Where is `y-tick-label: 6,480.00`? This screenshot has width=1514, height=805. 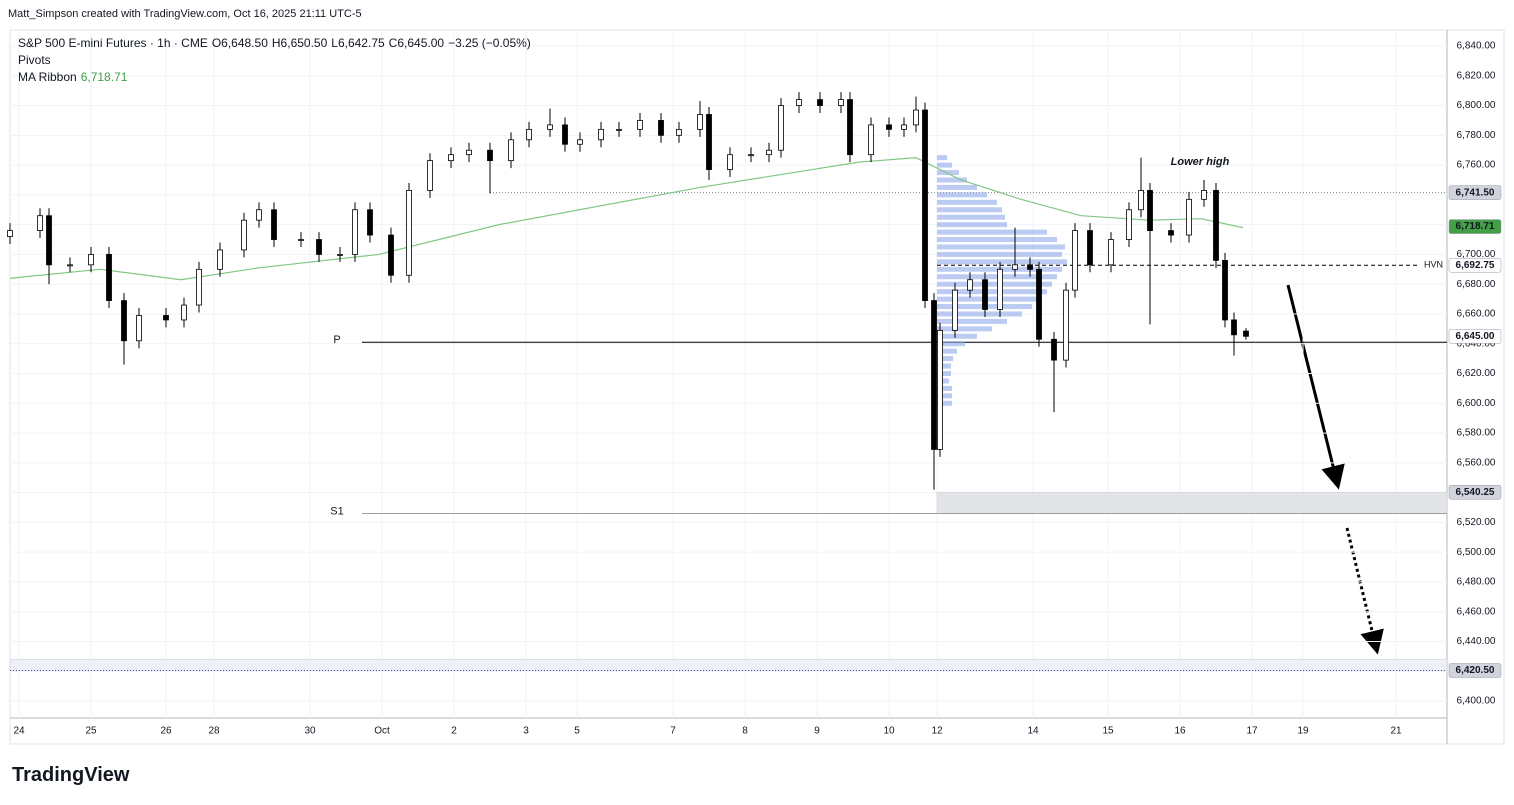 y-tick-label: 6,480.00 is located at coordinates (1476, 582).